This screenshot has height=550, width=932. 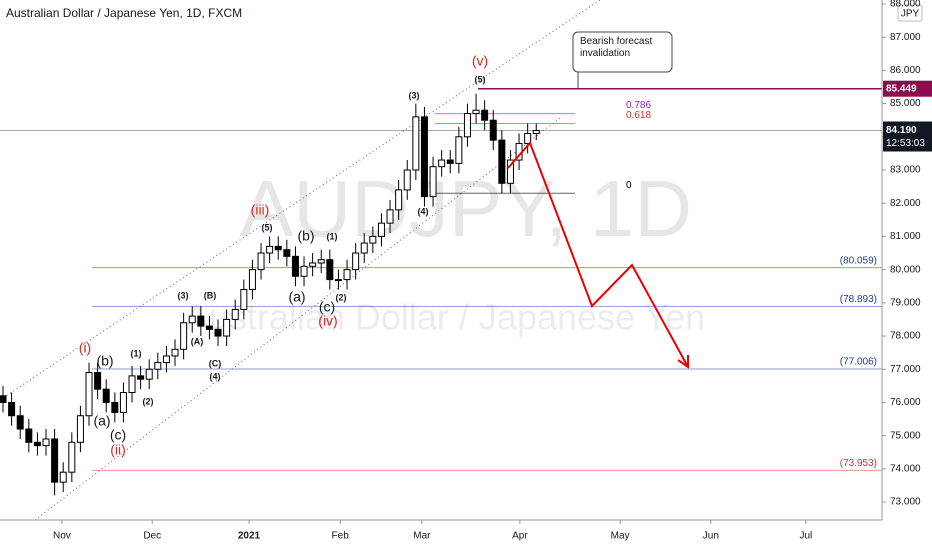 What do you see at coordinates (905, 37) in the screenshot?
I see `y-tick-label: 87.000` at bounding box center [905, 37].